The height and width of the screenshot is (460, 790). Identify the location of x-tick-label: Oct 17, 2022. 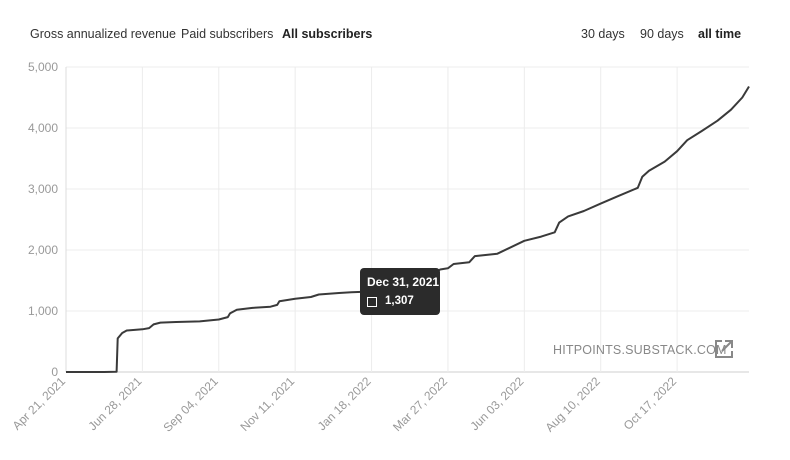
(650, 403).